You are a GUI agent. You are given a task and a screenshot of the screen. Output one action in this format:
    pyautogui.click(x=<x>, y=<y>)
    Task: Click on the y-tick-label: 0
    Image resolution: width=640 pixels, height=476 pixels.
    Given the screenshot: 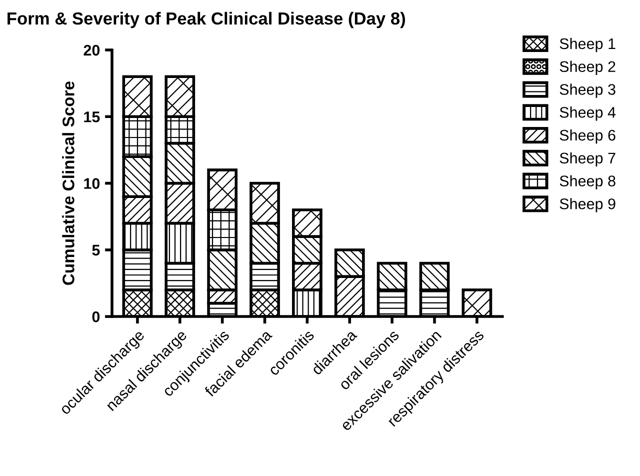 What is the action you would take?
    pyautogui.click(x=96, y=316)
    